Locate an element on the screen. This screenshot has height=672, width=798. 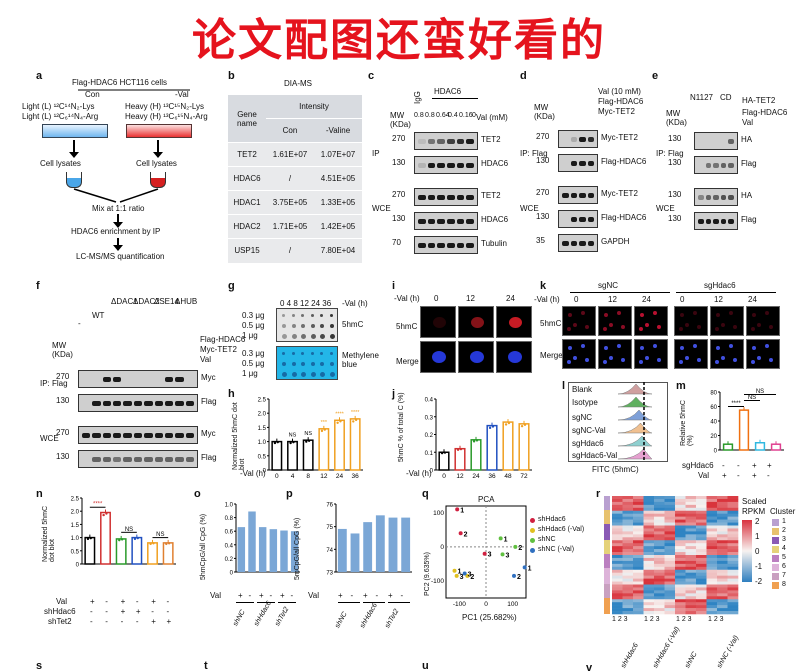
n-sign: + is located at coordinates (92, 601).